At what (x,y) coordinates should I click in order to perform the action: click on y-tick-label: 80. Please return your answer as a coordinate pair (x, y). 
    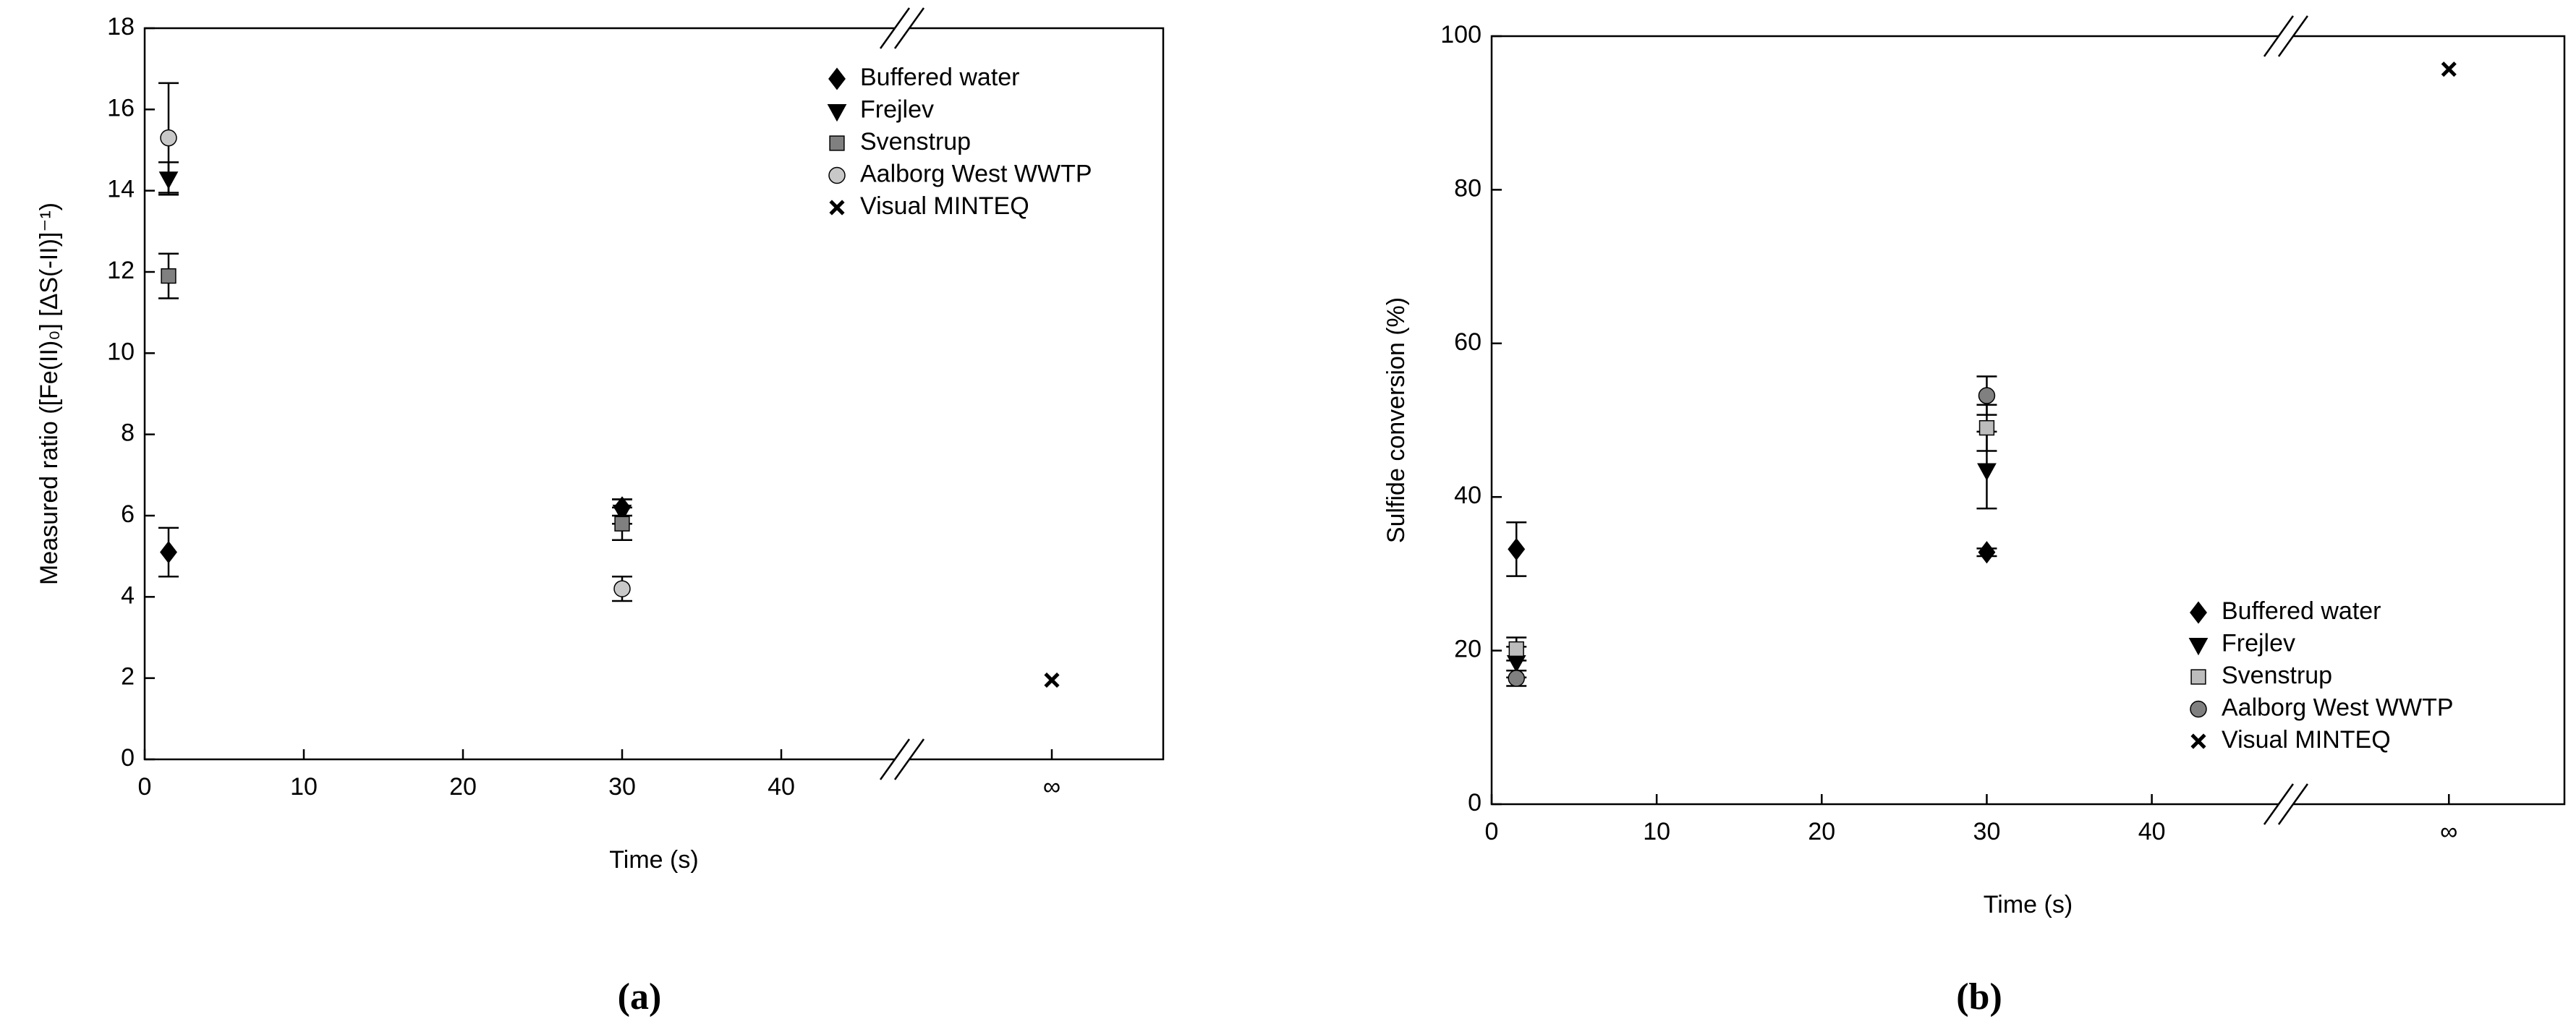
    Looking at the image, I should click on (1468, 188).